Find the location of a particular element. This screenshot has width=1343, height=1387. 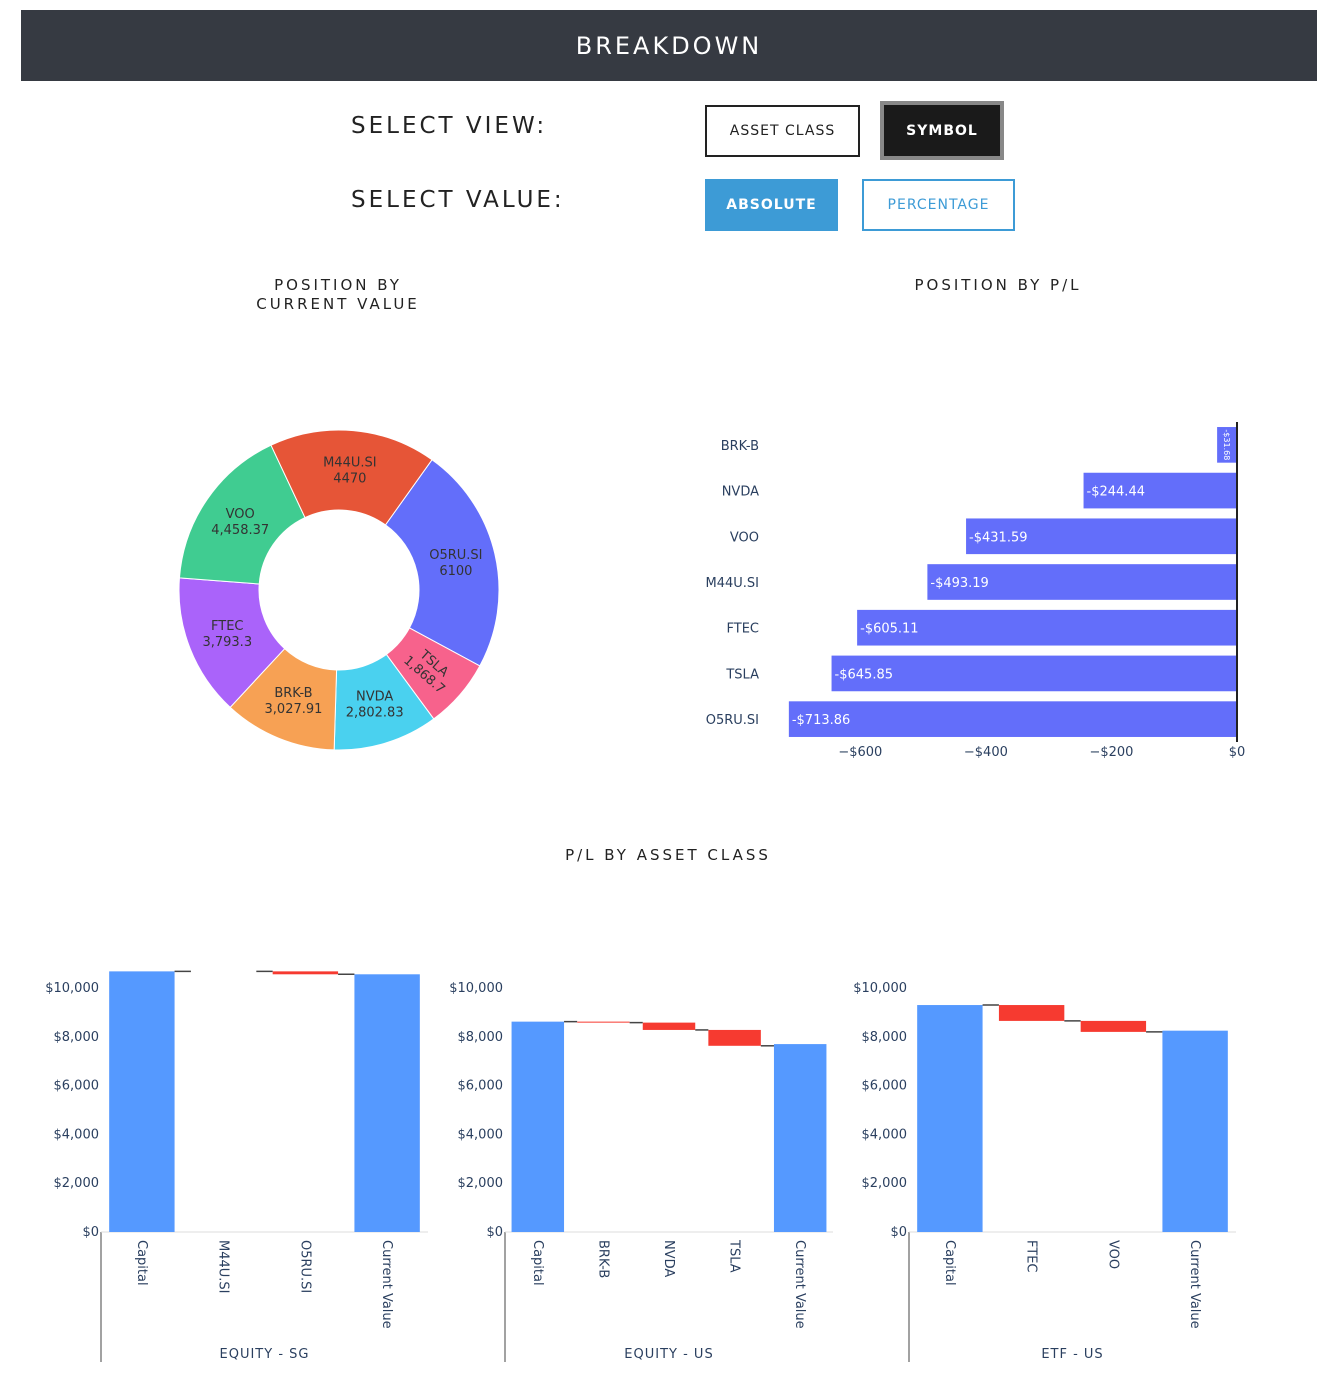

waterfall-y-tick-label: $6,000 is located at coordinates (481, 1086).